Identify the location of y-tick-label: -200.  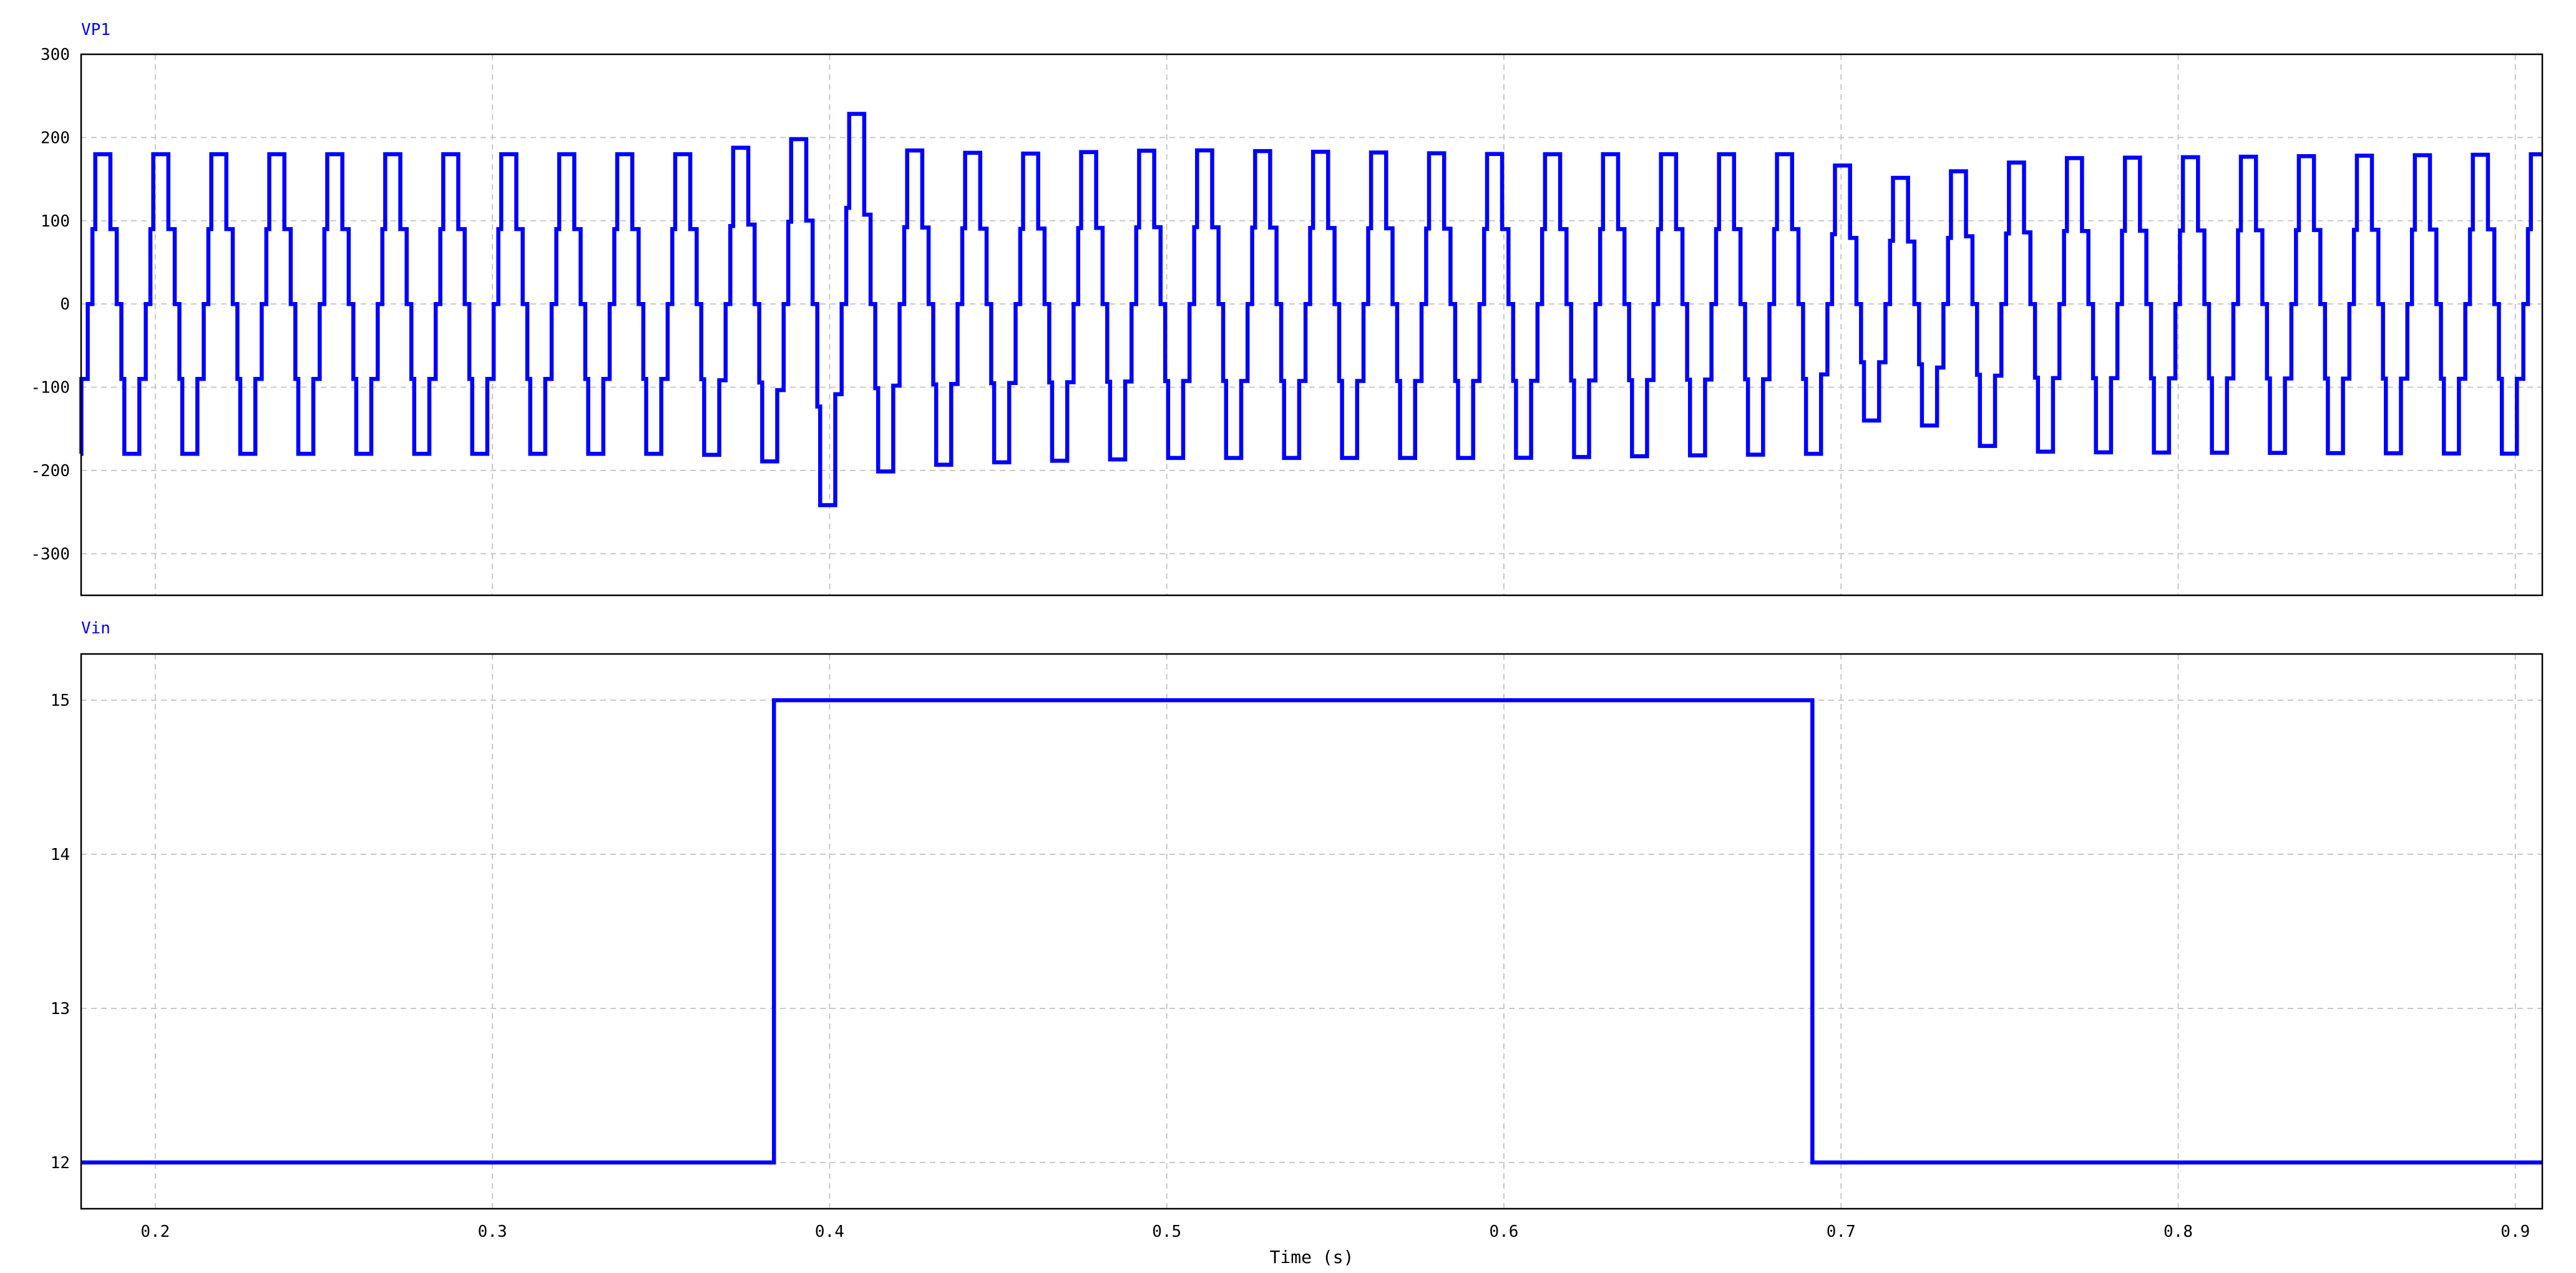
(50, 471).